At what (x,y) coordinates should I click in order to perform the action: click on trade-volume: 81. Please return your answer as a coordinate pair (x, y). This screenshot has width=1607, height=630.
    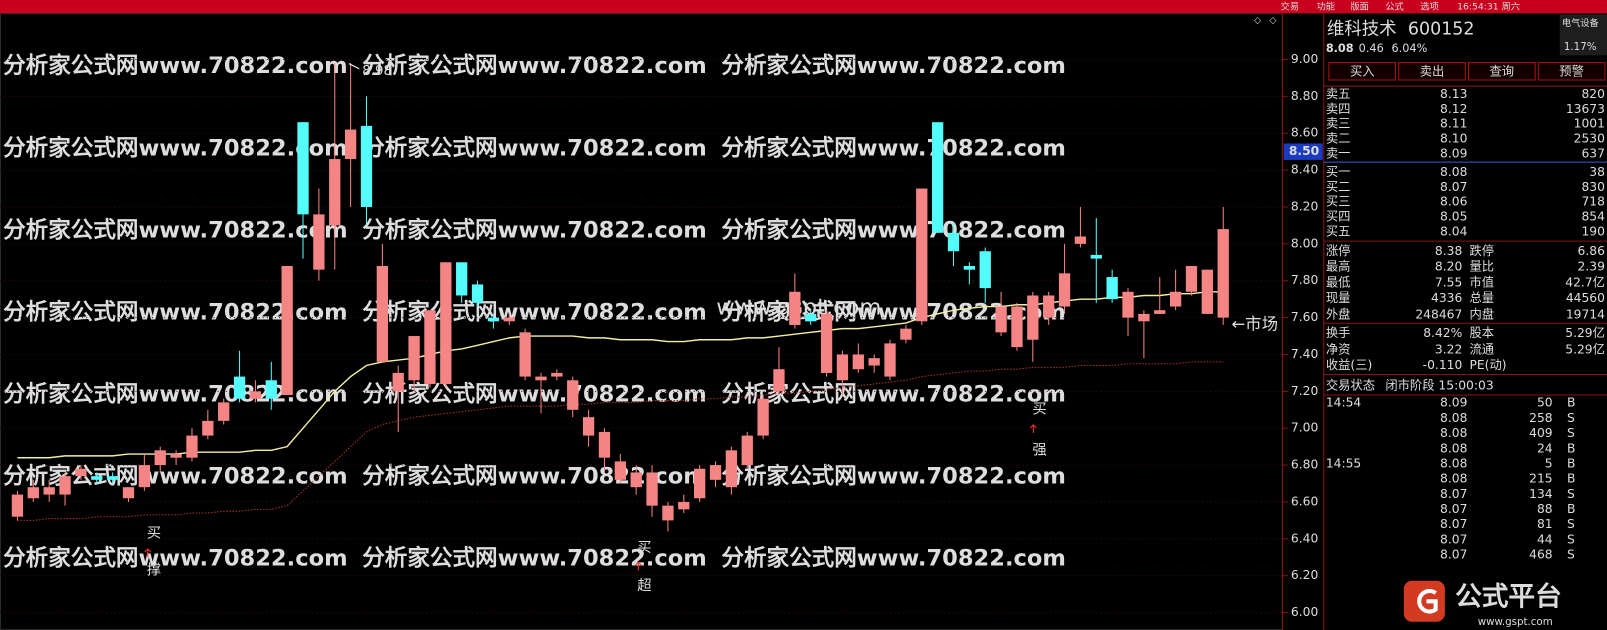
    Looking at the image, I should click on (1545, 524).